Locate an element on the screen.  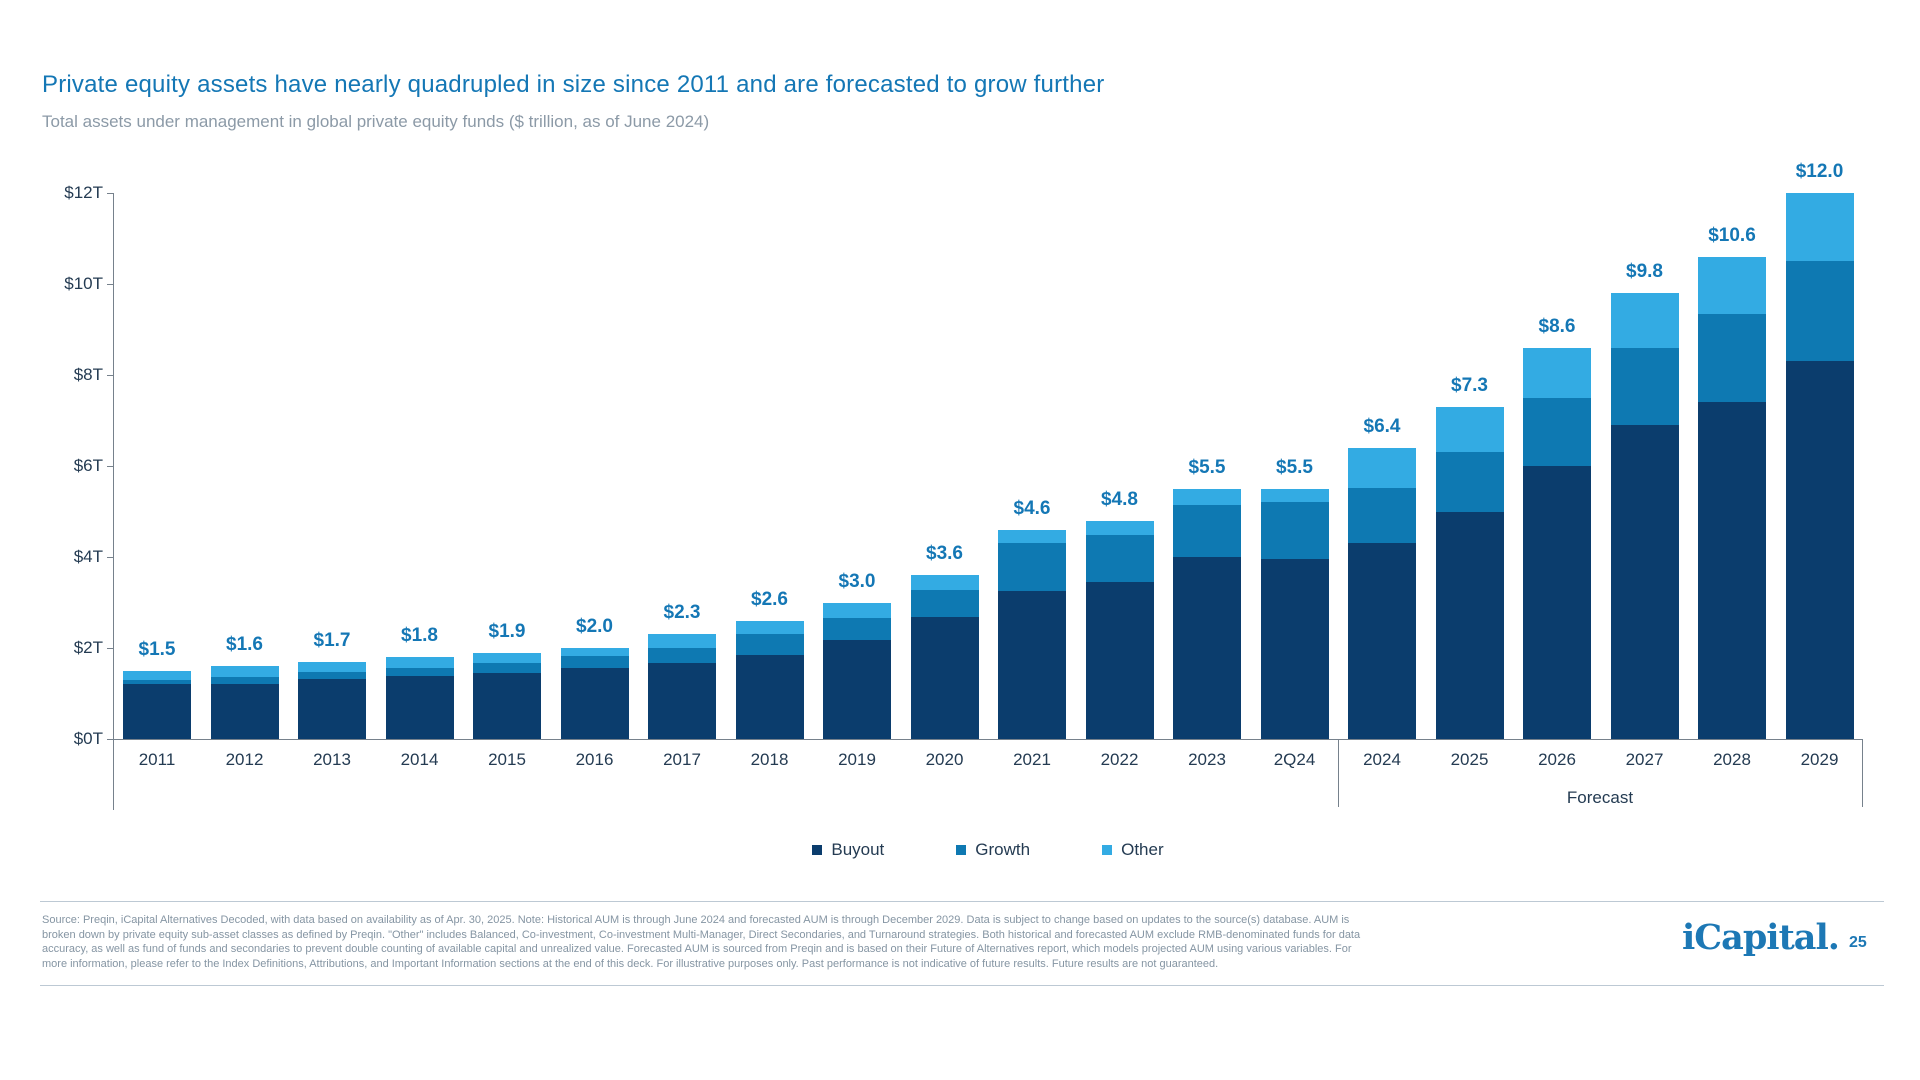
bar-value-label-2024: $6.4 is located at coordinates (1382, 426).